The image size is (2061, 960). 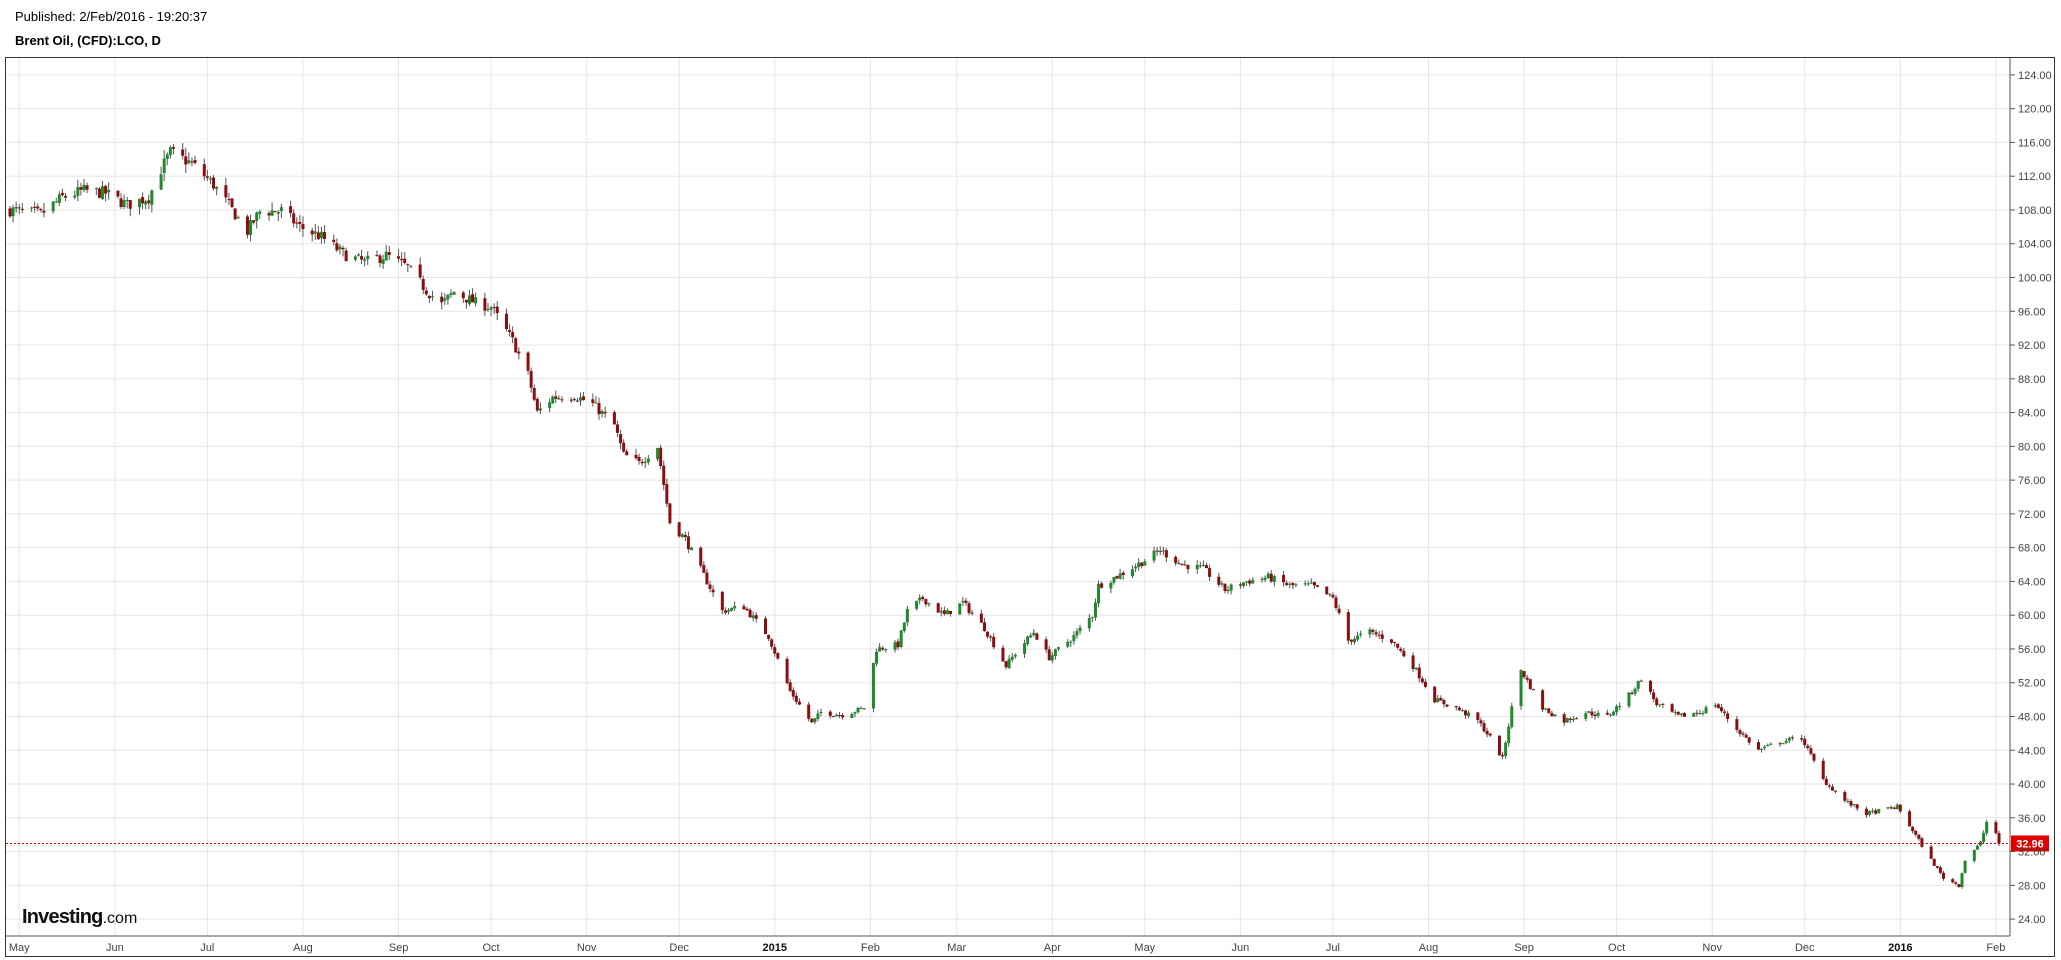 I want to click on x-tick-label: Aug, so click(x=303, y=948).